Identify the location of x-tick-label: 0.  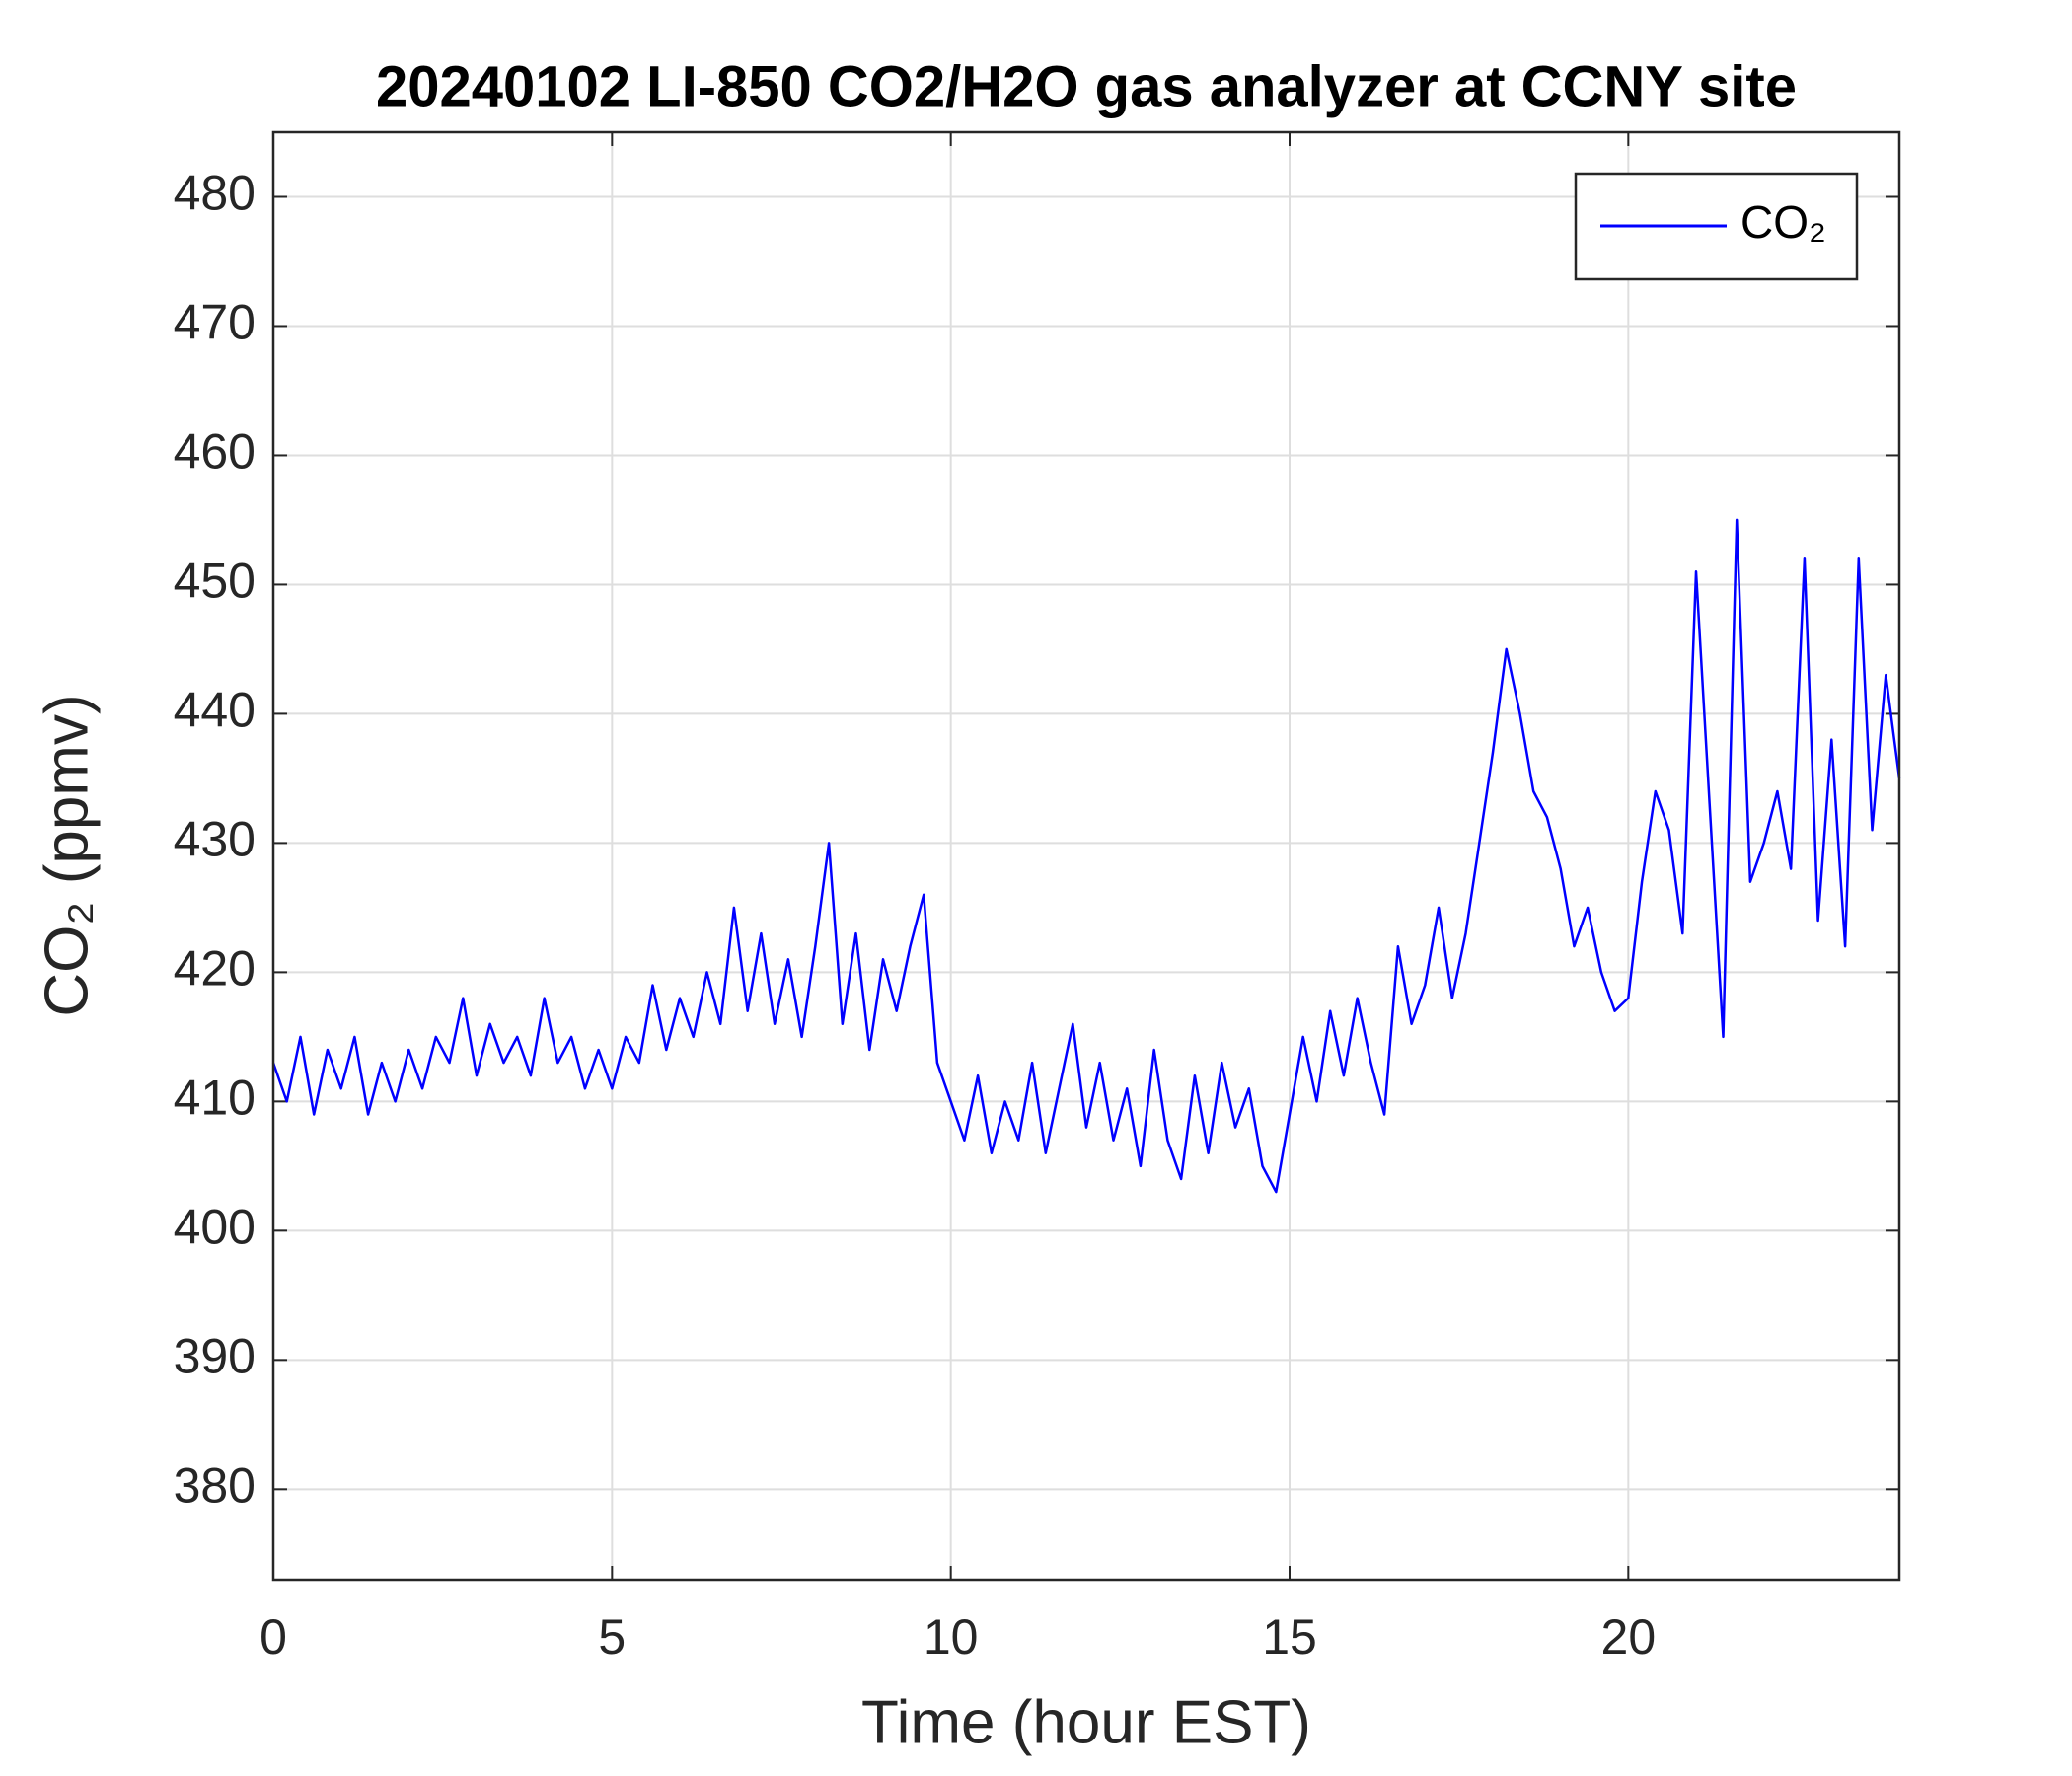
(273, 1637).